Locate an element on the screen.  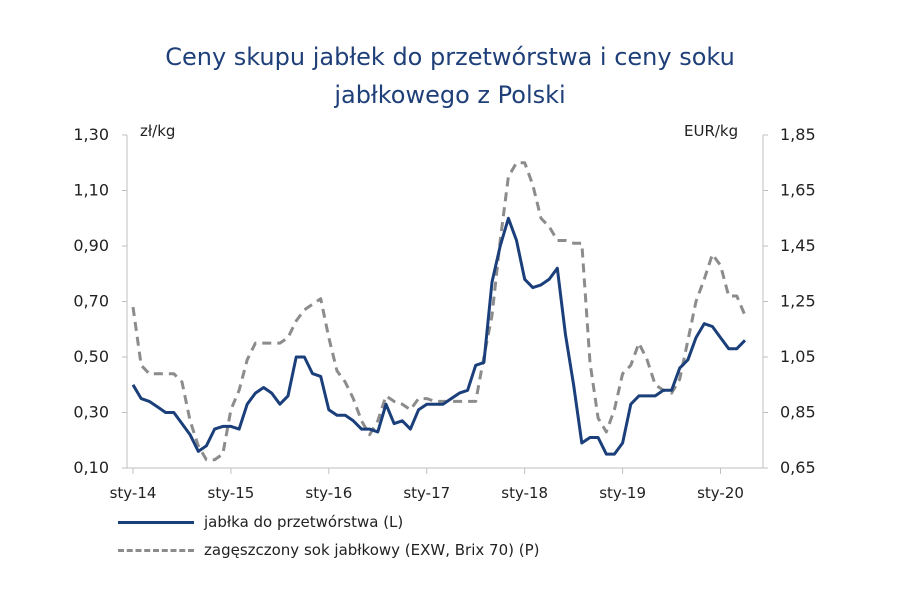
left-tick-label: 0,10 is located at coordinates (91, 467).